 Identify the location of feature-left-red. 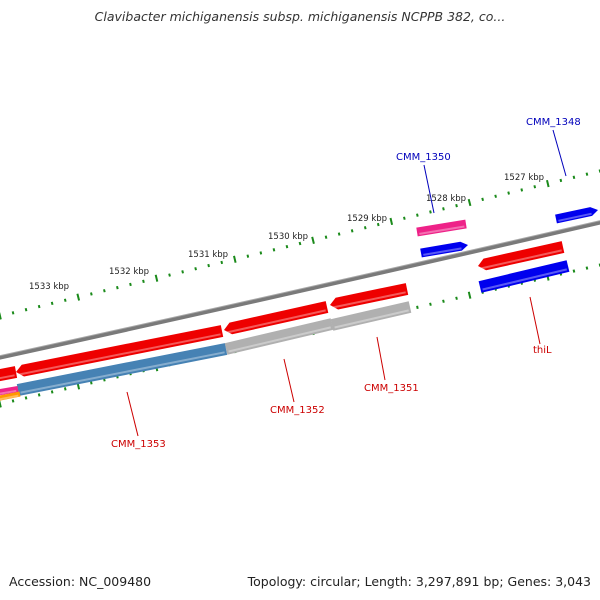
(9, 374).